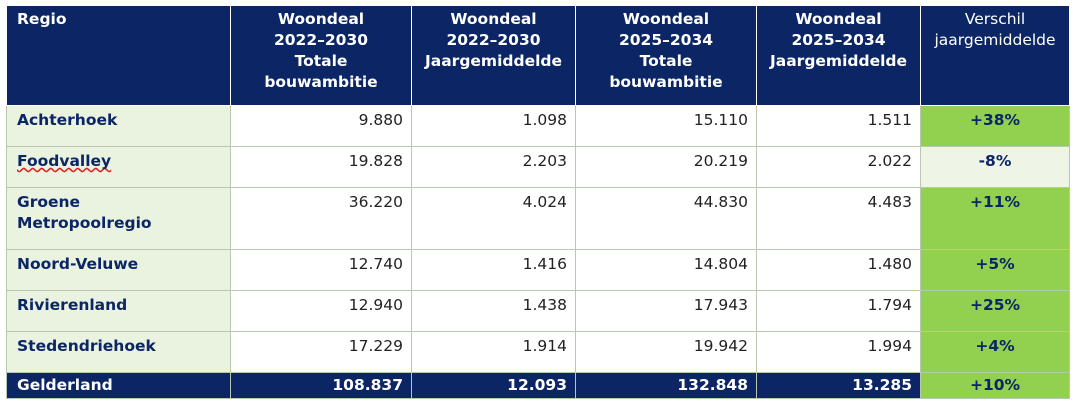 This screenshot has height=406, width=1074. I want to click on total-value-cell: 108.837, so click(321, 385).